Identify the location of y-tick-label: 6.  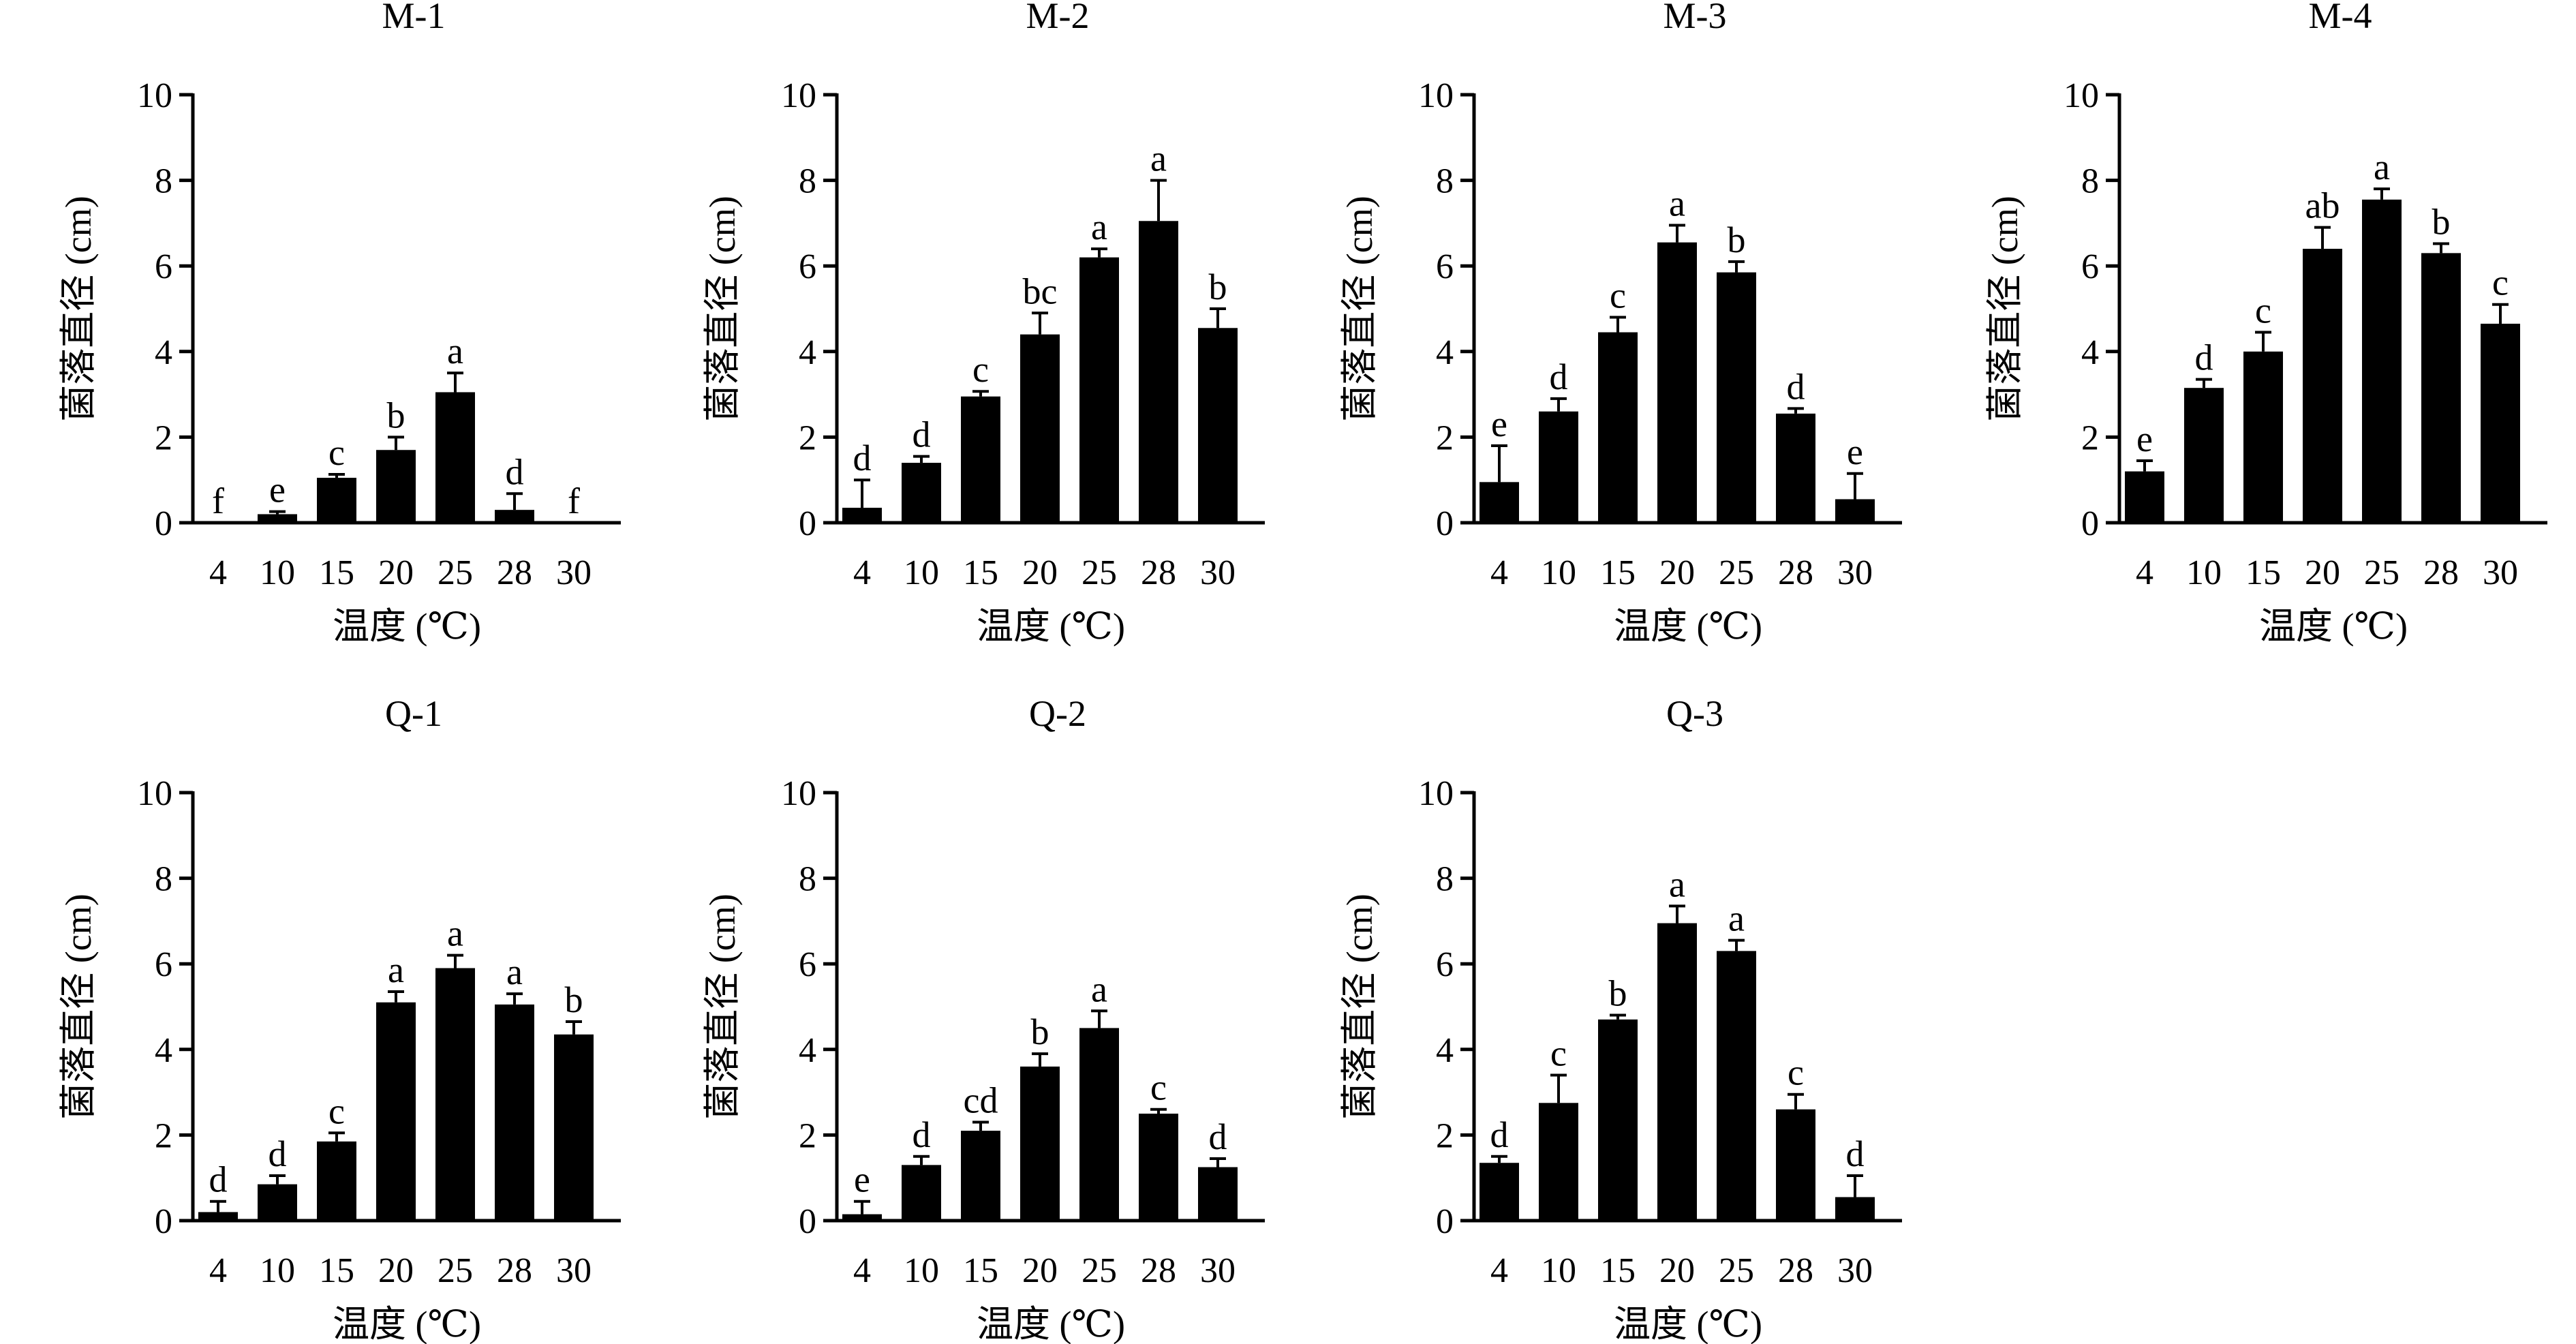
(2090, 266).